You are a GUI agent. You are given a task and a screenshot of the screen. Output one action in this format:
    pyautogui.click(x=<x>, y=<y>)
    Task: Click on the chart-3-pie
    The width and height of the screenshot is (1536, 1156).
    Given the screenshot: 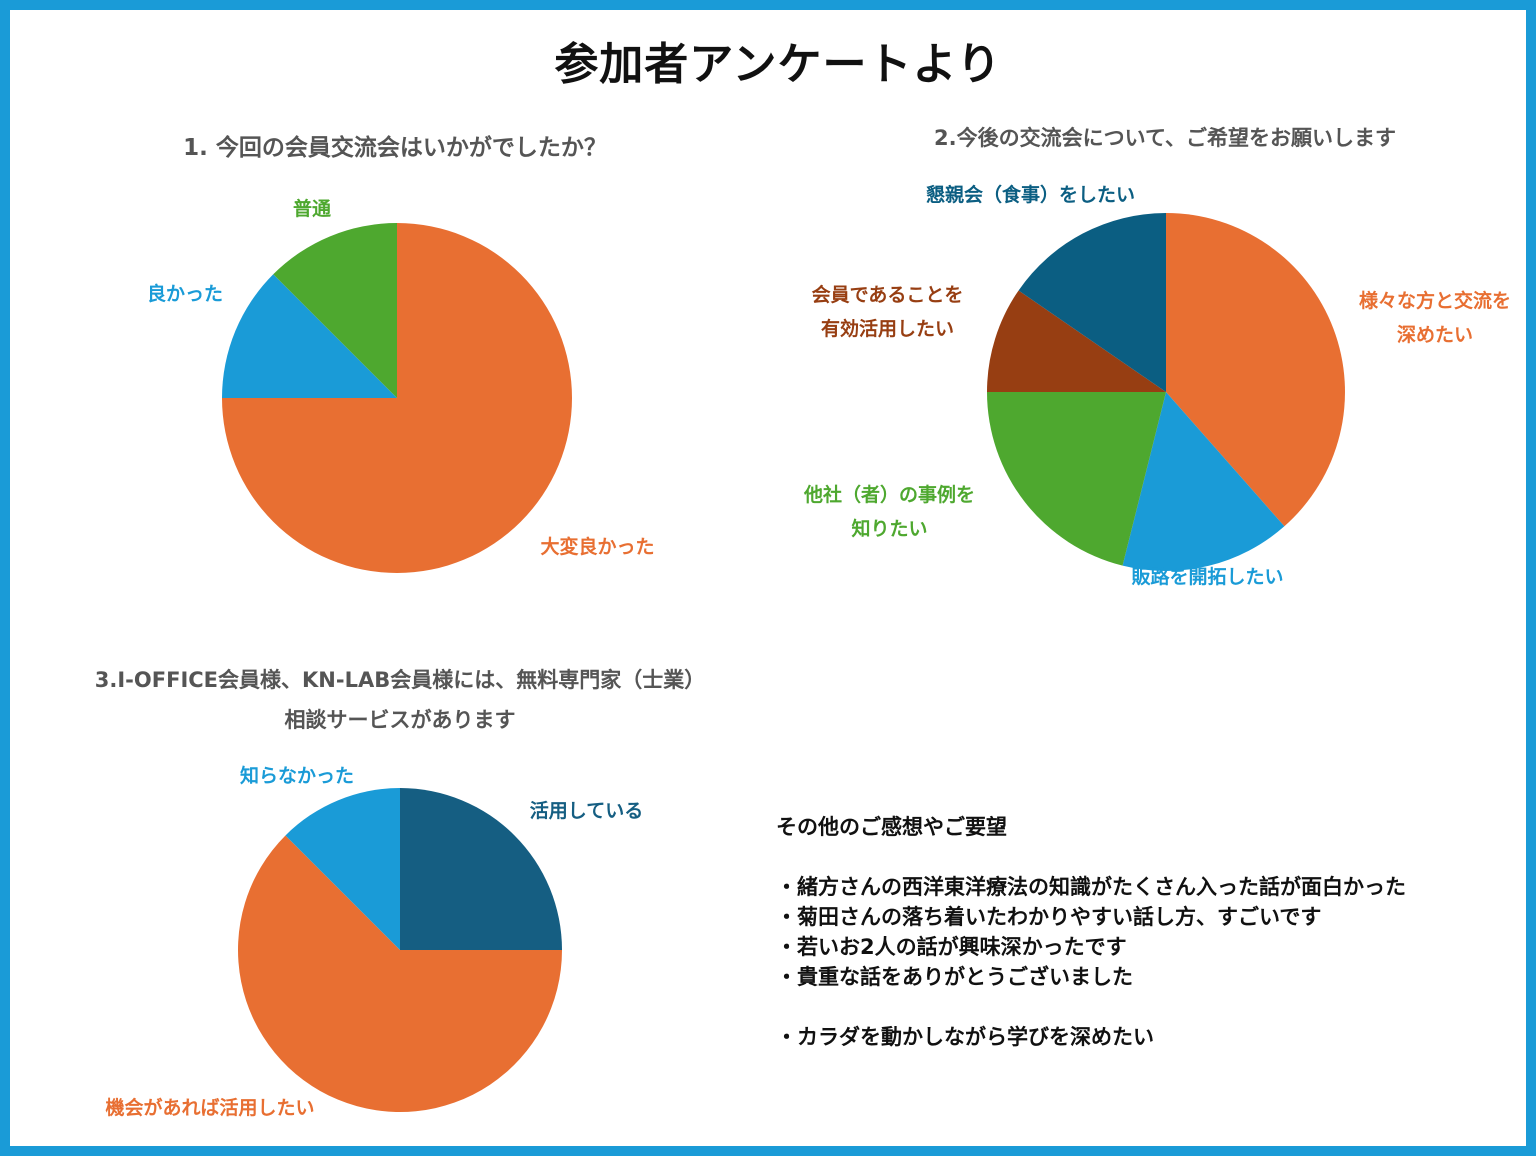 What is the action you would take?
    pyautogui.click(x=399, y=950)
    